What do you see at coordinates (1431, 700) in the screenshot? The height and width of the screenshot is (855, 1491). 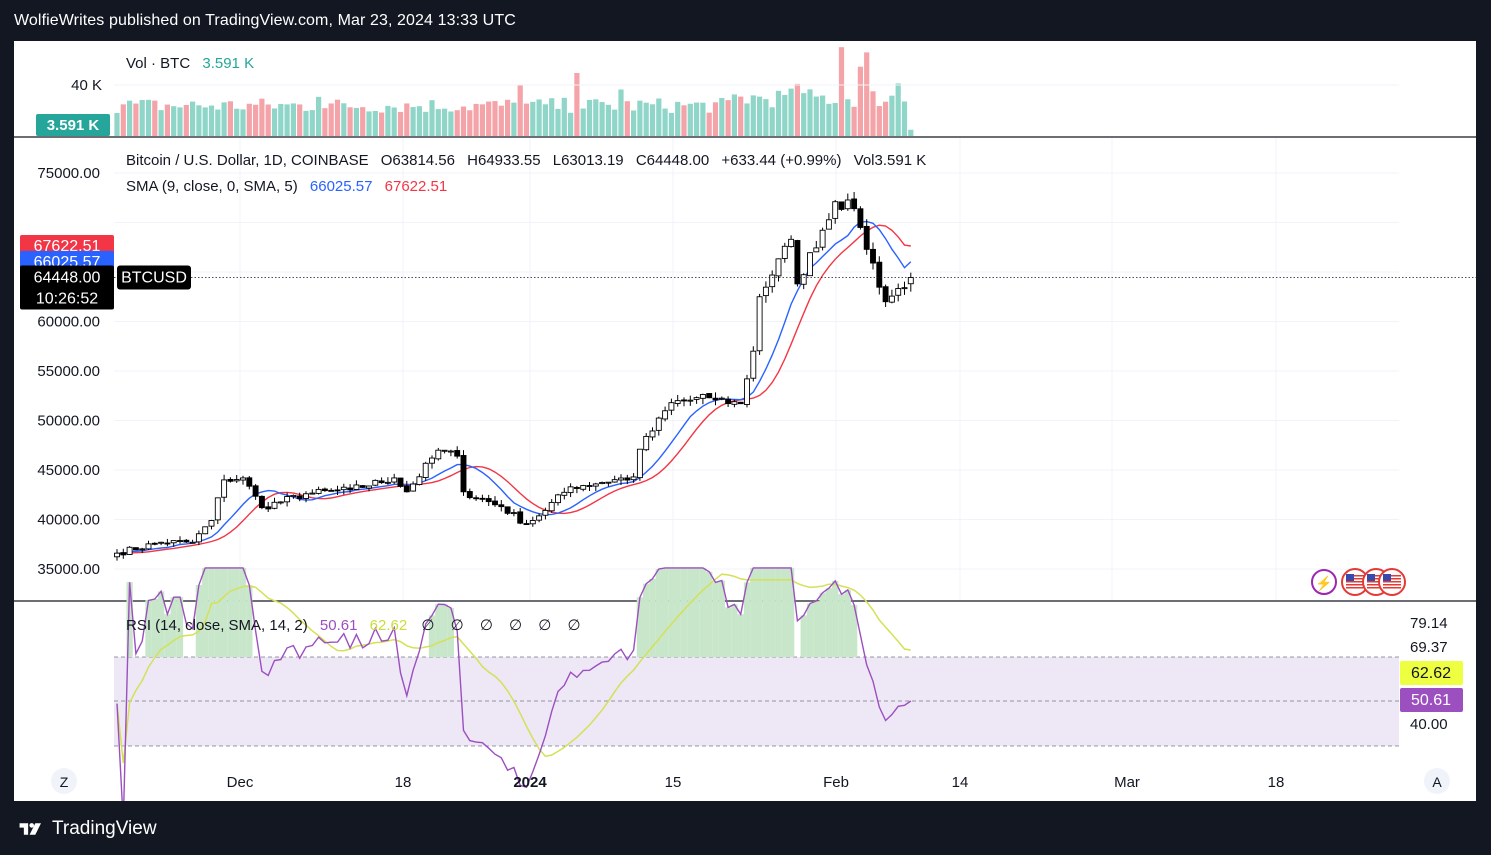 I see `rsi-badge-text: 50.61` at bounding box center [1431, 700].